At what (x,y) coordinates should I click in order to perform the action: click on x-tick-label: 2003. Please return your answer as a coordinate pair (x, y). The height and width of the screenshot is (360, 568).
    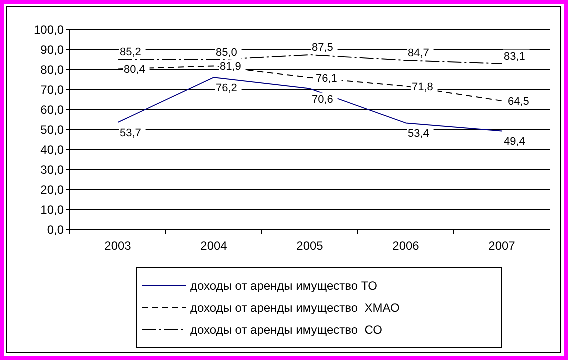
    Looking at the image, I should click on (118, 246).